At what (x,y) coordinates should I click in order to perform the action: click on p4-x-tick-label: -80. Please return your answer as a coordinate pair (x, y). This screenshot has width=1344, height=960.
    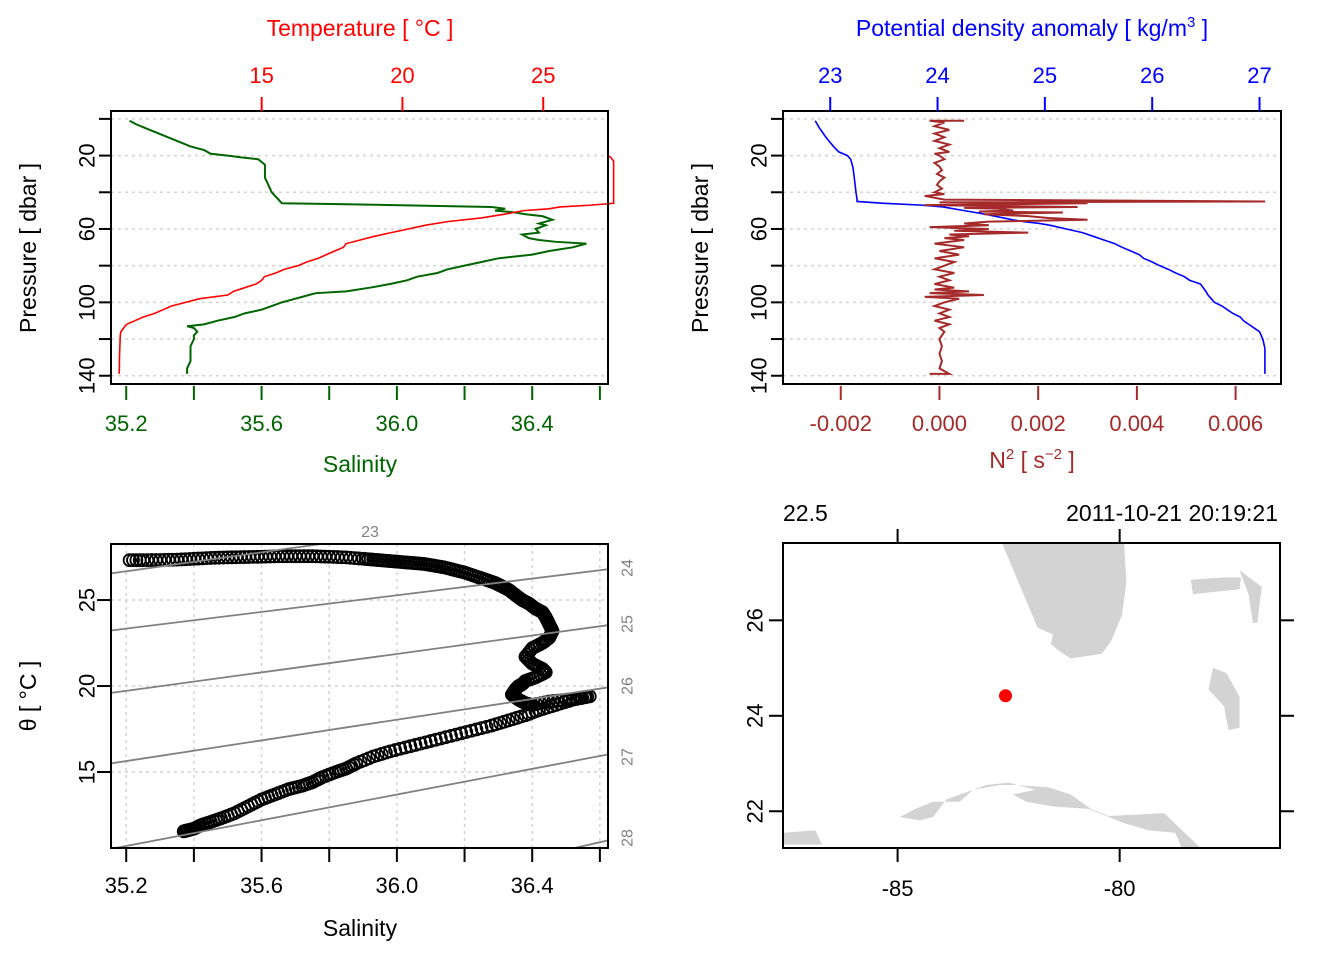
    Looking at the image, I should click on (1120, 888).